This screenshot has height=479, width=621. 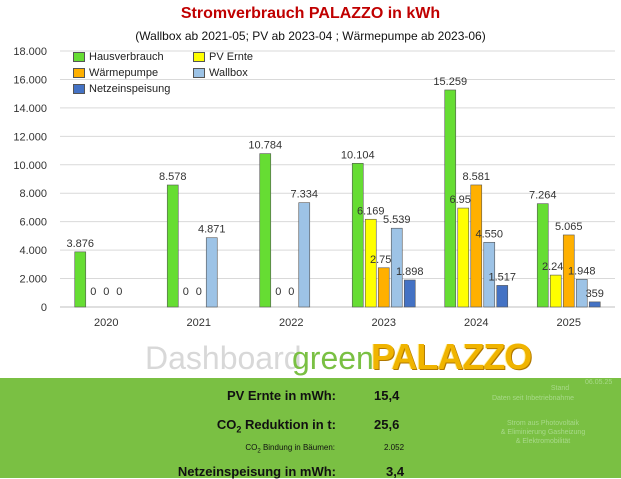 What do you see at coordinates (265, 146) in the screenshot?
I see `data-label: 10.784` at bounding box center [265, 146].